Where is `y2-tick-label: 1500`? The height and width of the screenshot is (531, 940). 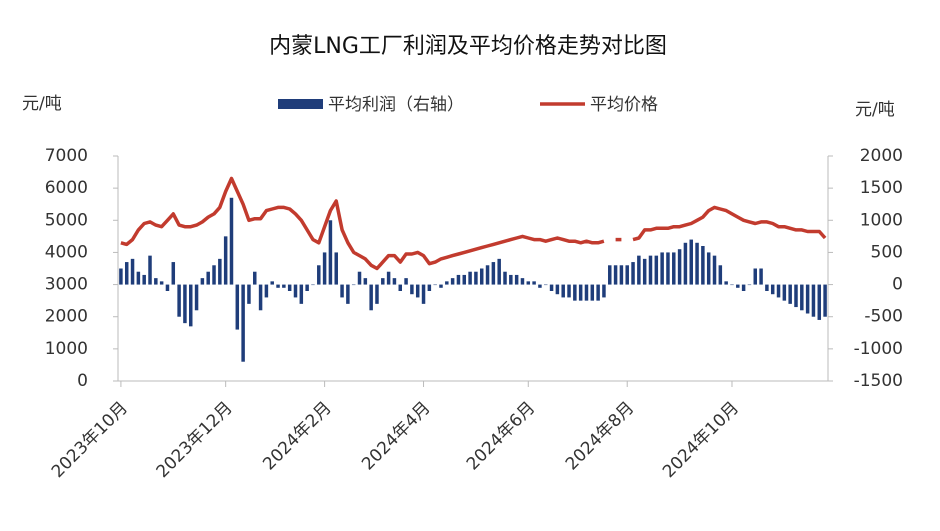
y2-tick-label: 1500 is located at coordinates (881, 188).